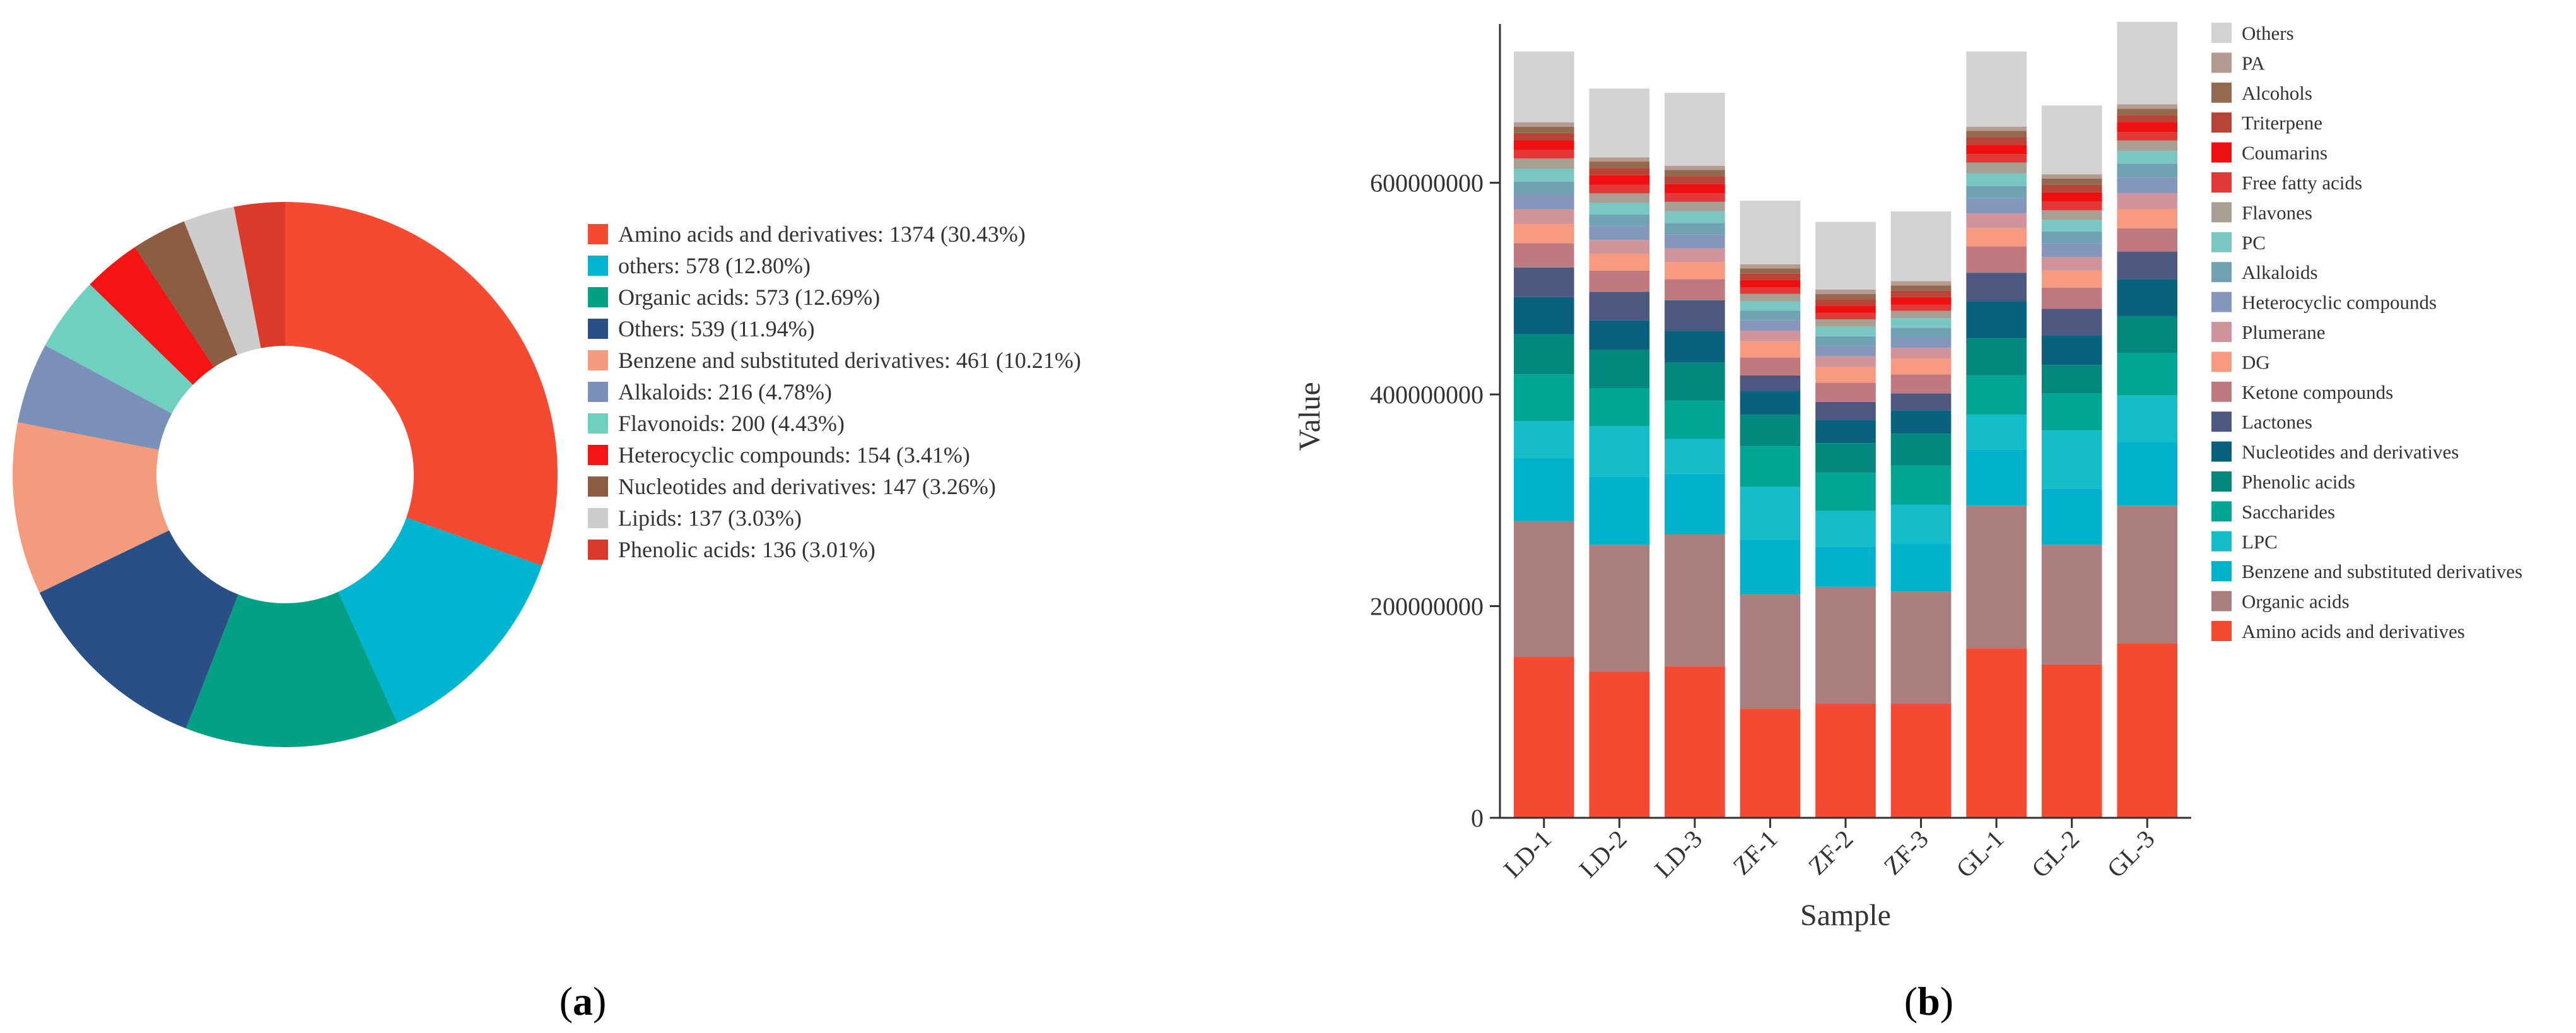 This screenshot has height=1033, width=2576. I want to click on x-tick-label-gl-1: GL-1, so click(1979, 854).